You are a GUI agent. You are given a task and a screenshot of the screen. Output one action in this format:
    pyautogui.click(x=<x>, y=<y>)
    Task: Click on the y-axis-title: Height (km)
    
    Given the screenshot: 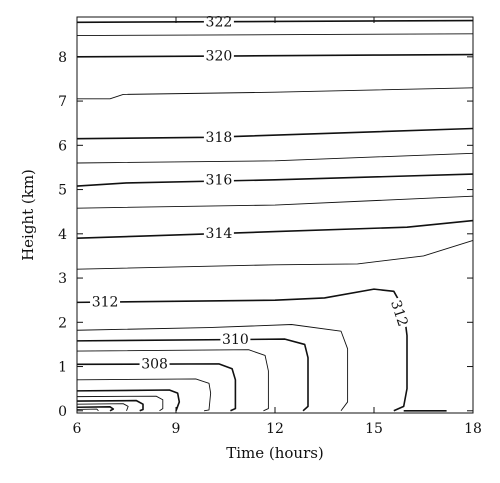 What is the action you would take?
    pyautogui.click(x=28, y=215)
    